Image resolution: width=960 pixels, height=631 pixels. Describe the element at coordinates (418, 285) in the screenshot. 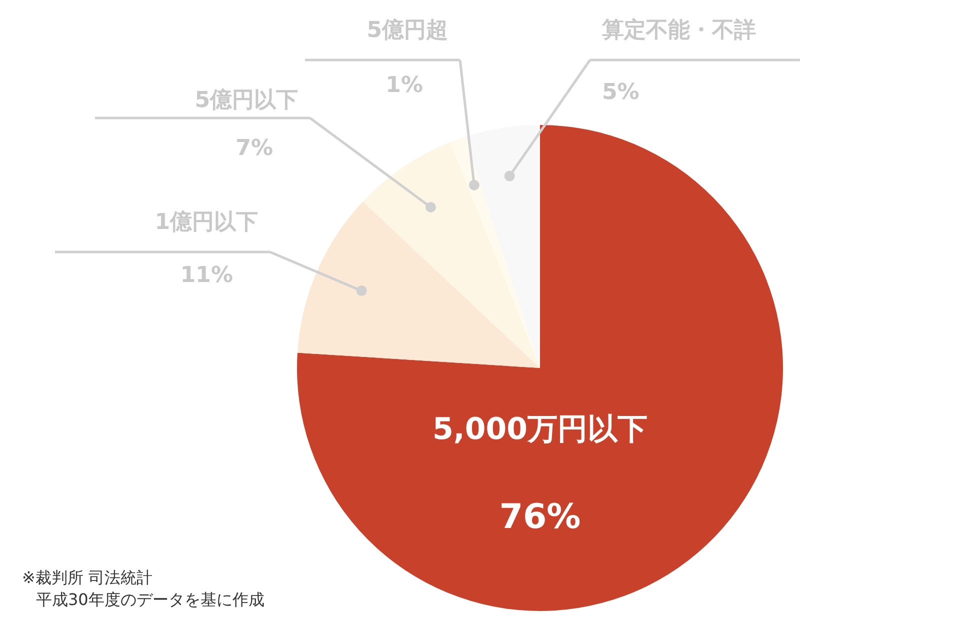

I see `pie-slice` at that location.